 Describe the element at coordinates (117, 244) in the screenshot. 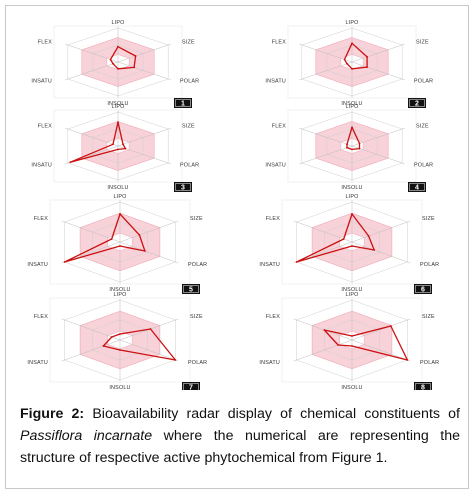

I see `radar-panel-5: LIPO SIZE POLAR INSOLU INSATU FLEX 5` at that location.